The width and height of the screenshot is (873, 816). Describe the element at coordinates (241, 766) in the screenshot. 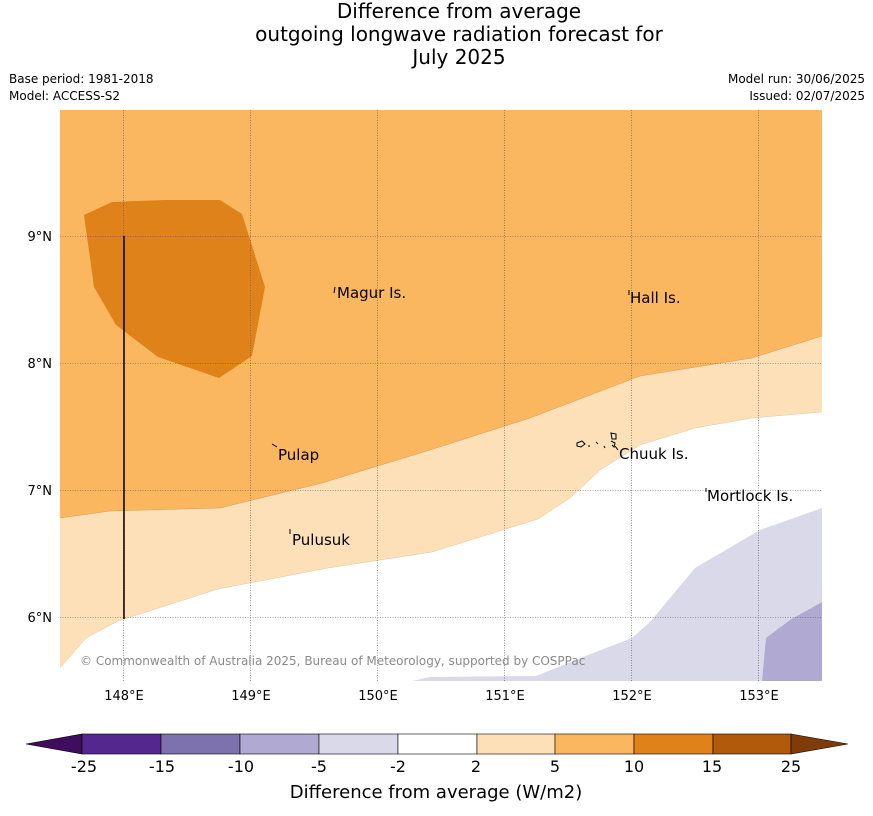

I see `colorbar-tick-label: -10` at that location.